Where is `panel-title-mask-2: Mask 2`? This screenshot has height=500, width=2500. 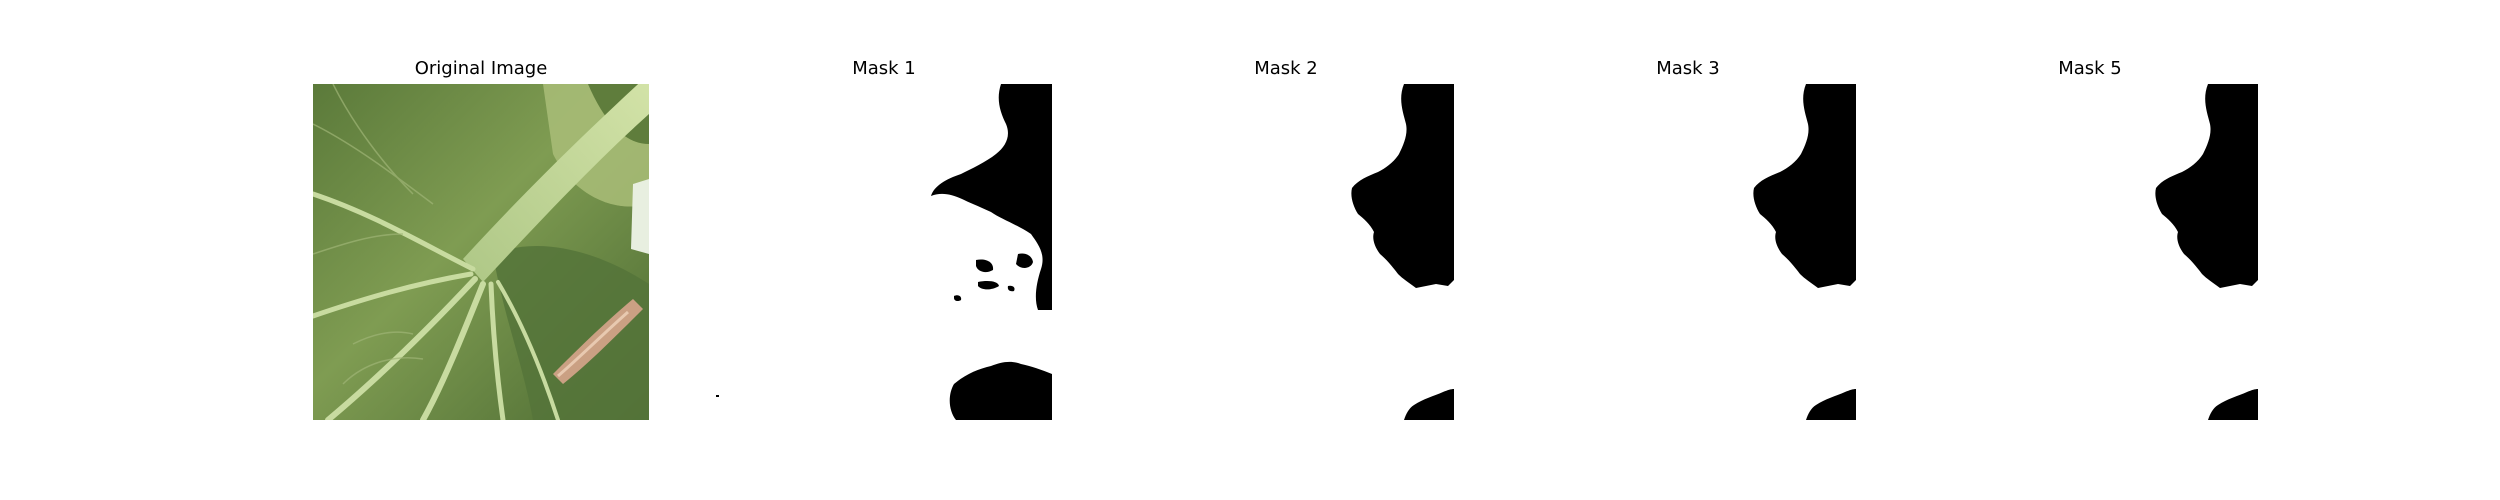
panel-title-mask-2: Mask 2 is located at coordinates (1286, 68).